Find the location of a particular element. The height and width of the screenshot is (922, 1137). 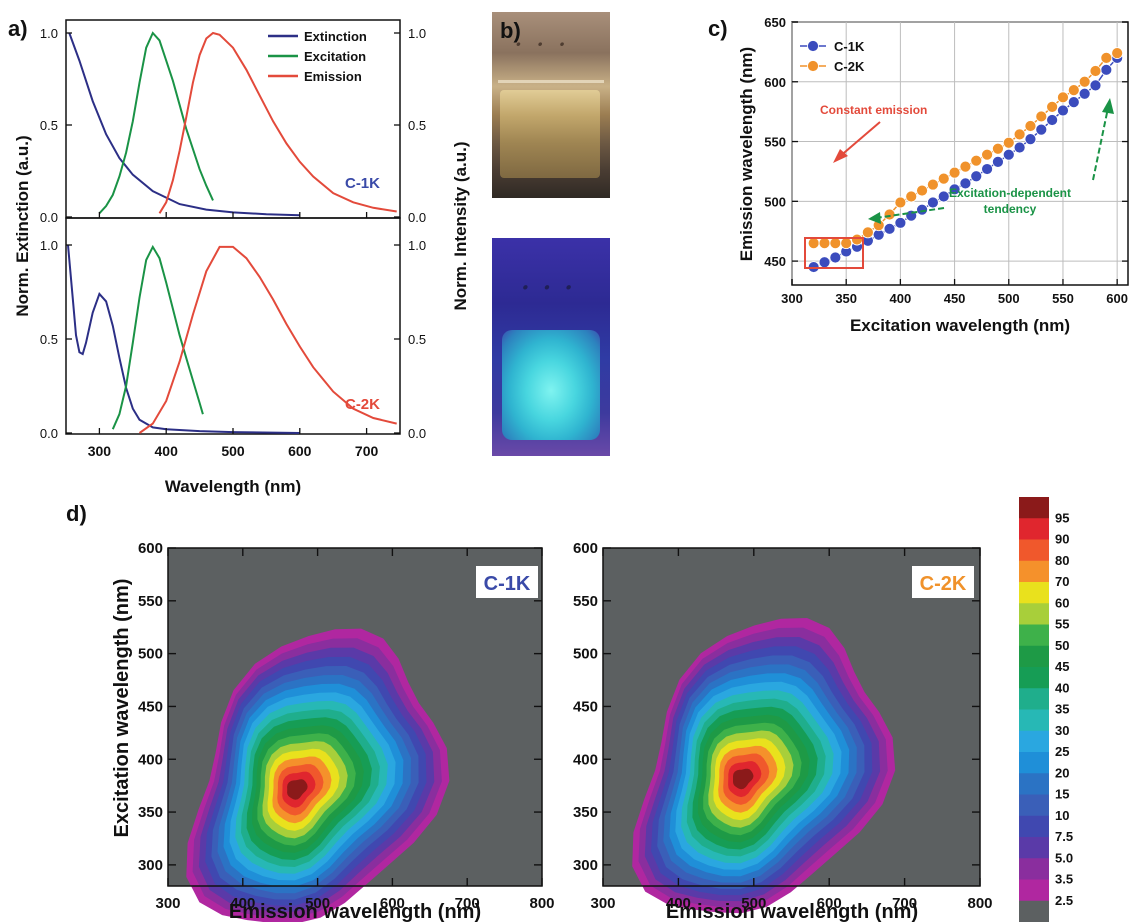

panel-d-map-c2k is located at coordinates (791, 730).